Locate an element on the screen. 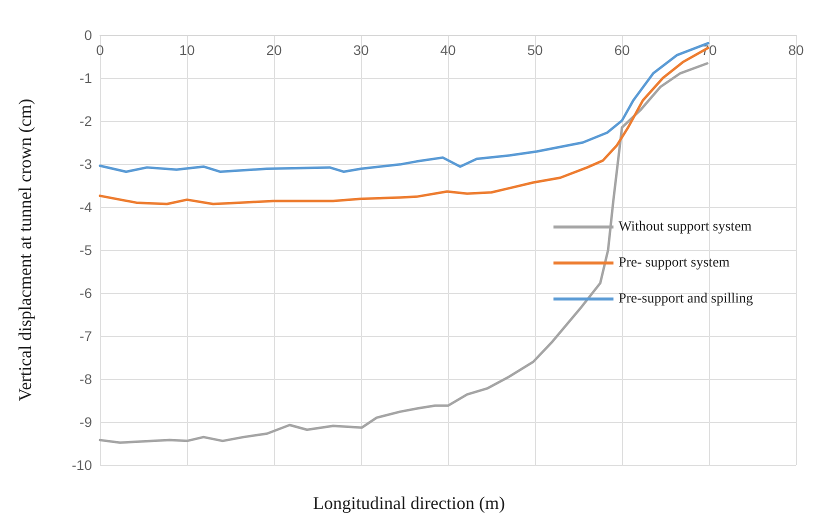  x-tick-label: 80 is located at coordinates (796, 50).